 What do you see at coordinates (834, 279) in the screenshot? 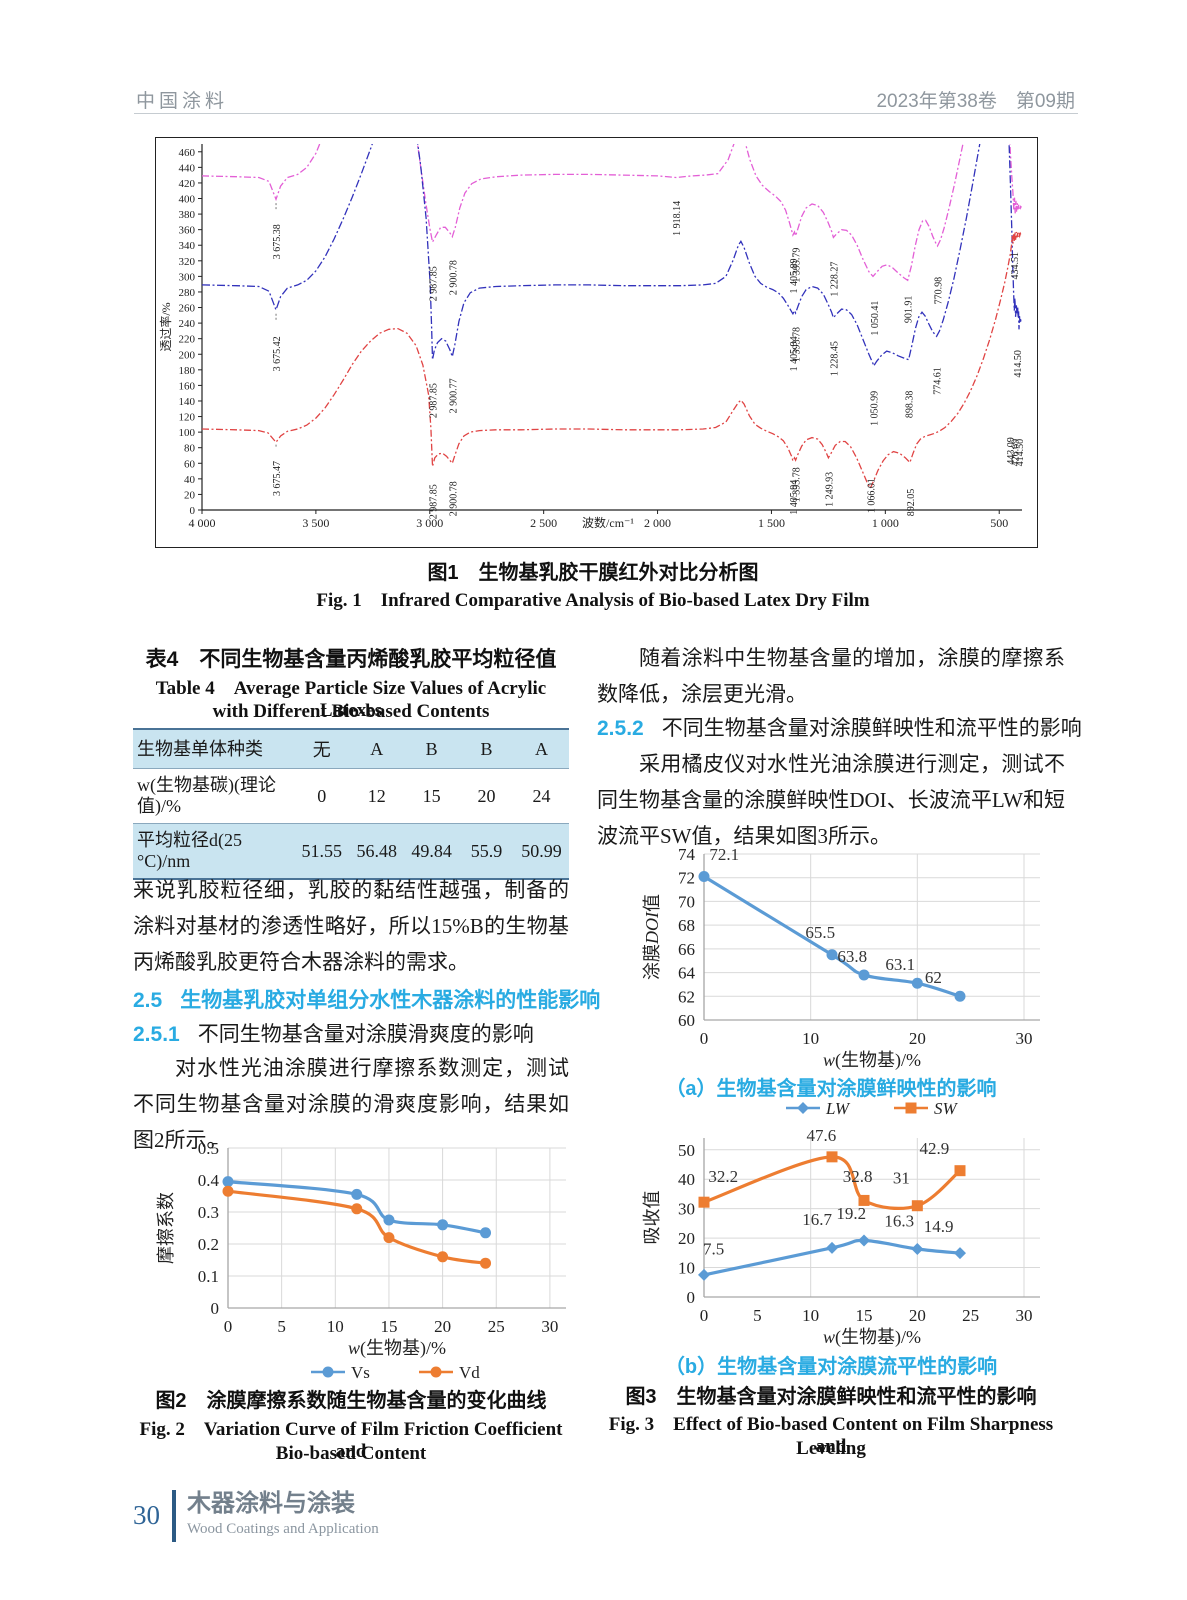
I see `svg-text: 1 228.27` at bounding box center [834, 279].